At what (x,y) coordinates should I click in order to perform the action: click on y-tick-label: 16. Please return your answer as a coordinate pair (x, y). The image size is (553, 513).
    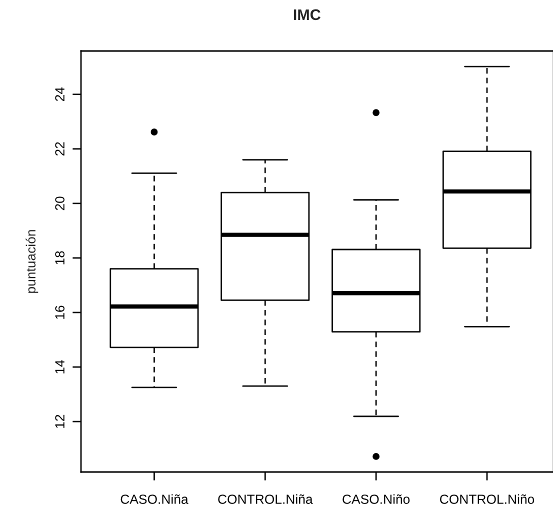
    Looking at the image, I should click on (60, 312).